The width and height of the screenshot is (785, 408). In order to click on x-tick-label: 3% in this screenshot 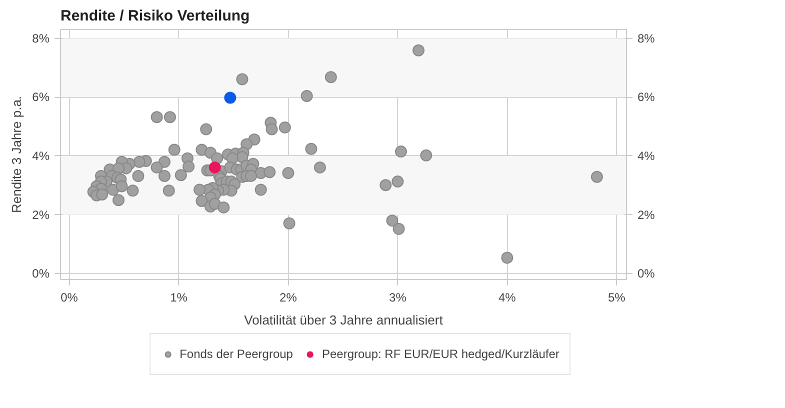, I will do `click(398, 297)`.